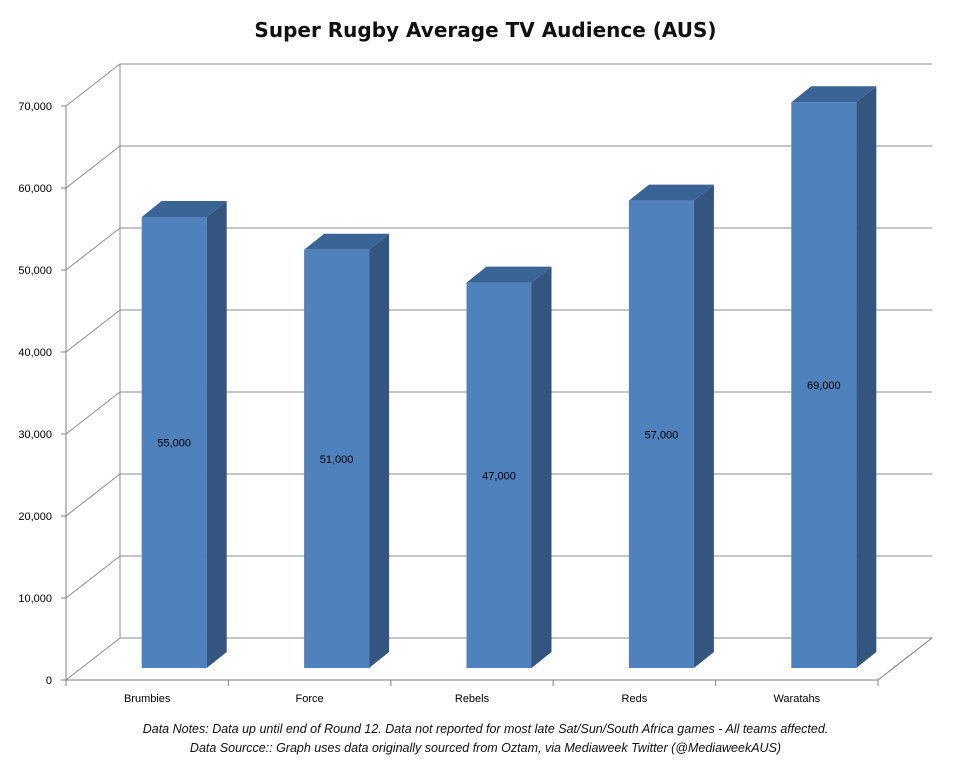 The image size is (971, 774). I want to click on bar-value-label: 55,000, so click(174, 444).